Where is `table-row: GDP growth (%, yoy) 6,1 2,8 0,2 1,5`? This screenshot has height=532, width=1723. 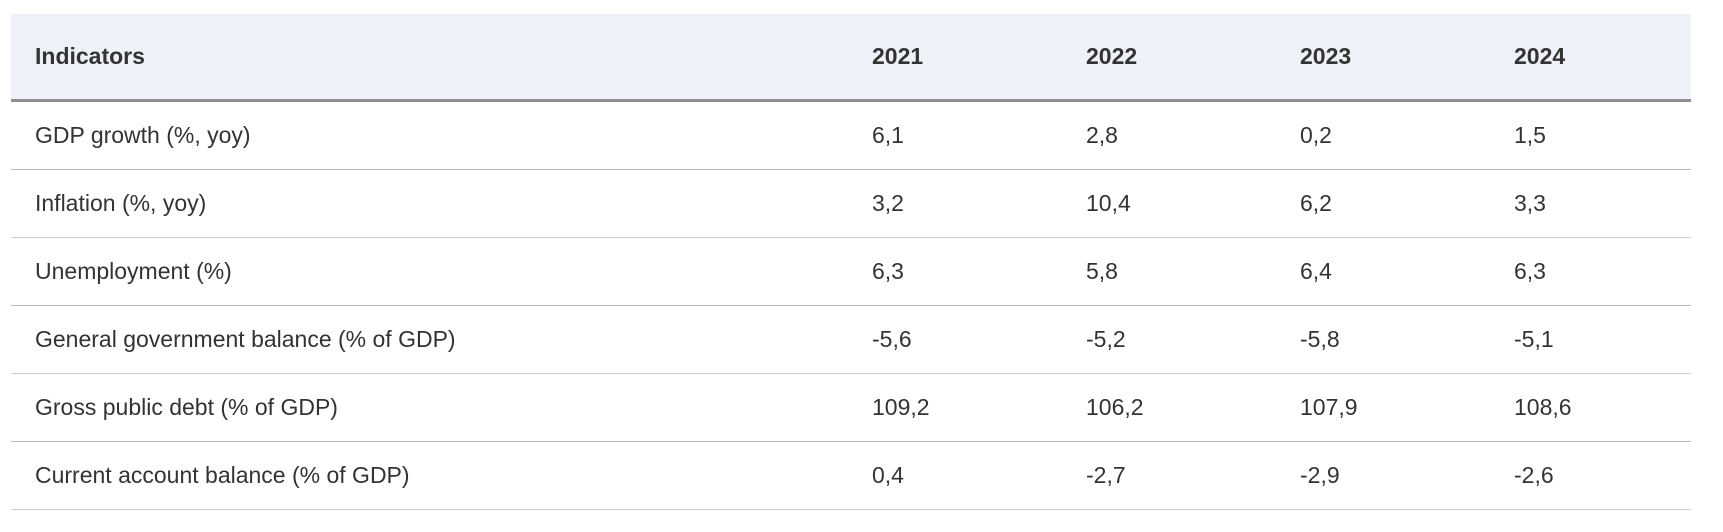 table-row: GDP growth (%, yoy) 6,1 2,8 0,2 1,5 is located at coordinates (851, 135).